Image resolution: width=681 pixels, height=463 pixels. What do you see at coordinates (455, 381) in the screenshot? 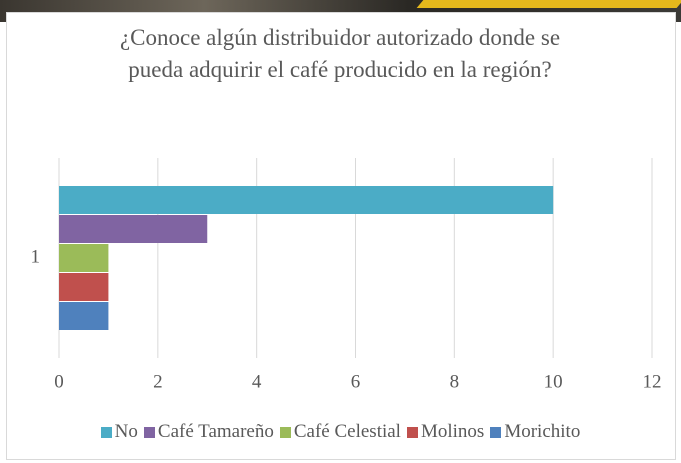
I see `x-tick-label: 8` at bounding box center [455, 381].